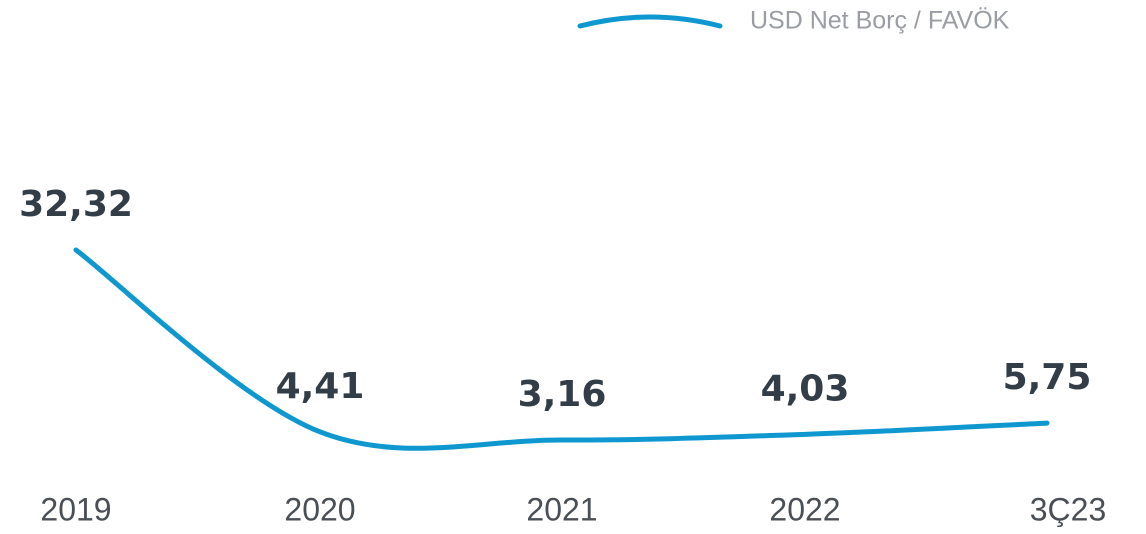  I want to click on data-label: 4,03, so click(805, 388).